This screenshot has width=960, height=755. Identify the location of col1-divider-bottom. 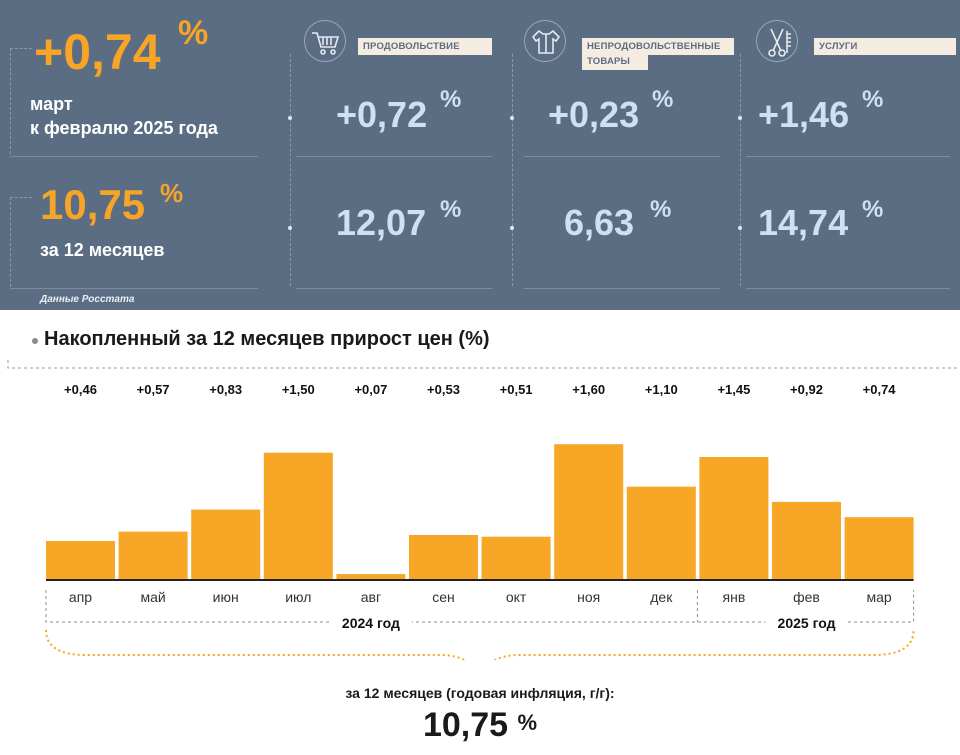
(394, 288).